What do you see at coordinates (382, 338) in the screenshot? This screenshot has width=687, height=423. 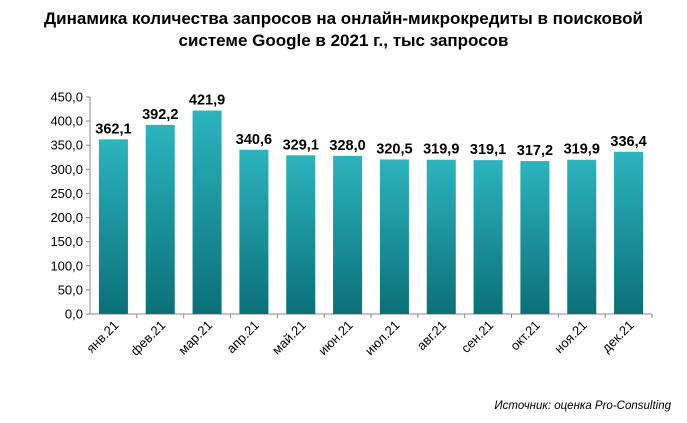 I see `x-tick-label: июл.21` at bounding box center [382, 338].